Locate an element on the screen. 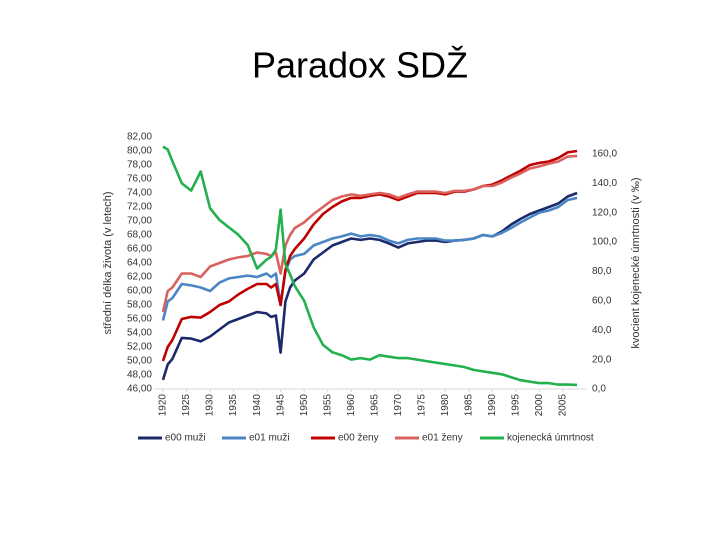 This screenshot has width=720, height=545. y-tick-label: 76,00 is located at coordinates (139, 179).